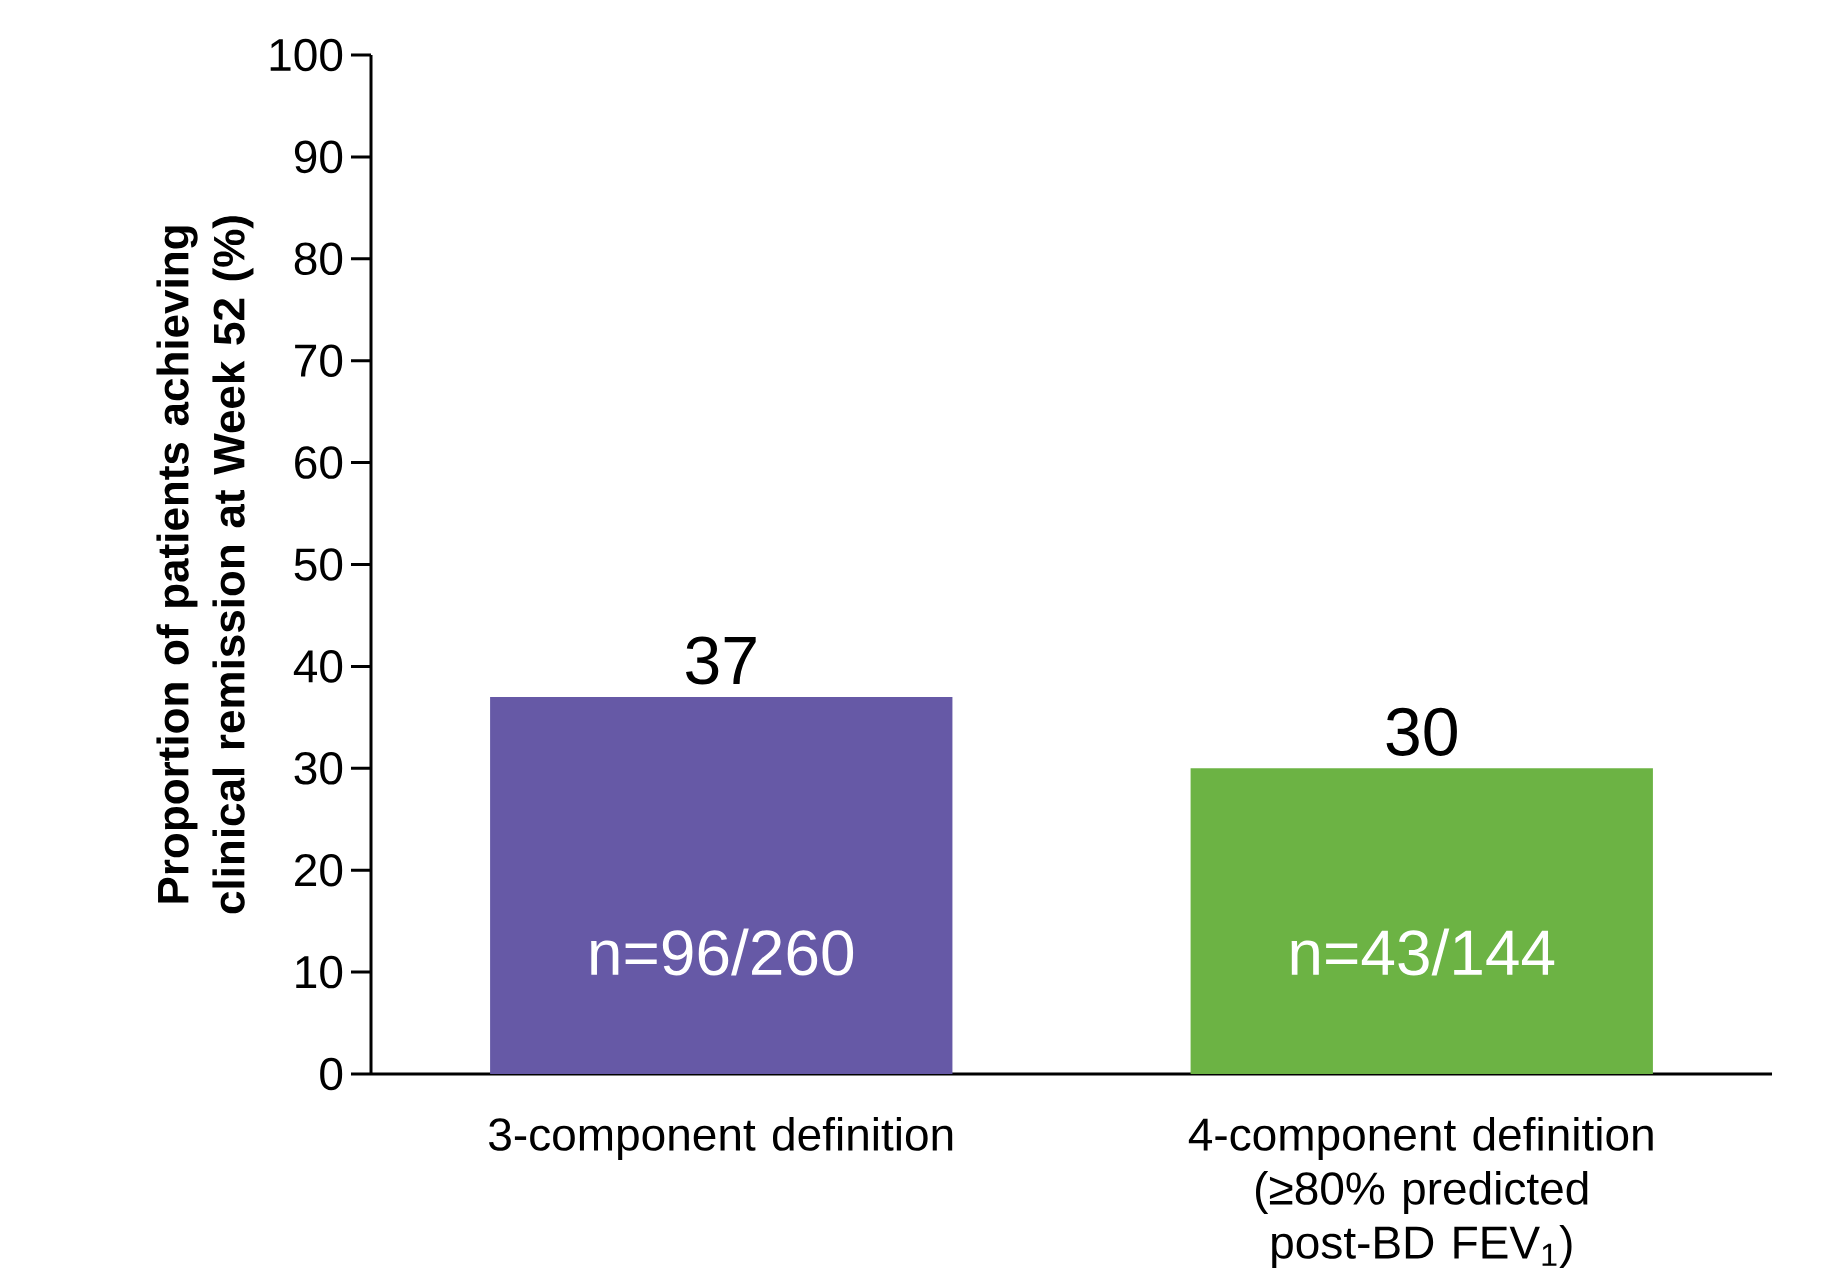  What do you see at coordinates (721, 660) in the screenshot?
I see `data-label: 37` at bounding box center [721, 660].